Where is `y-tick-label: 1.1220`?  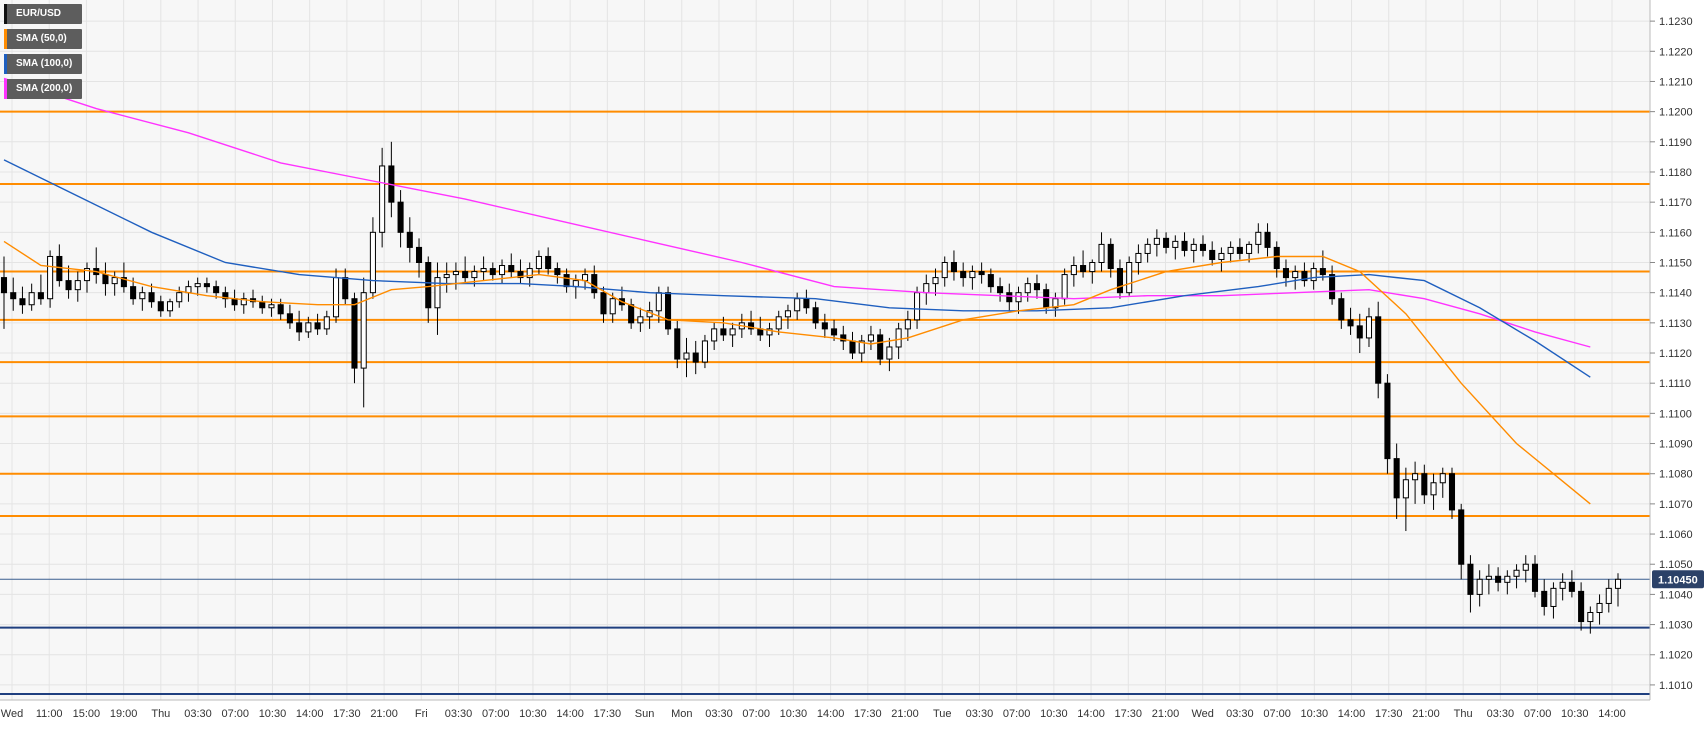
y-tick-label: 1.1220 is located at coordinates (1676, 52).